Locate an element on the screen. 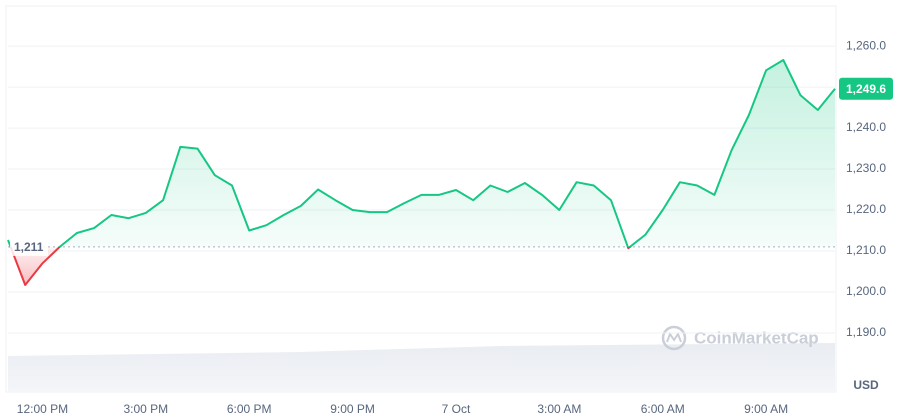 The height and width of the screenshot is (420, 900). y-tick-label: 1,210.0 is located at coordinates (866, 250).